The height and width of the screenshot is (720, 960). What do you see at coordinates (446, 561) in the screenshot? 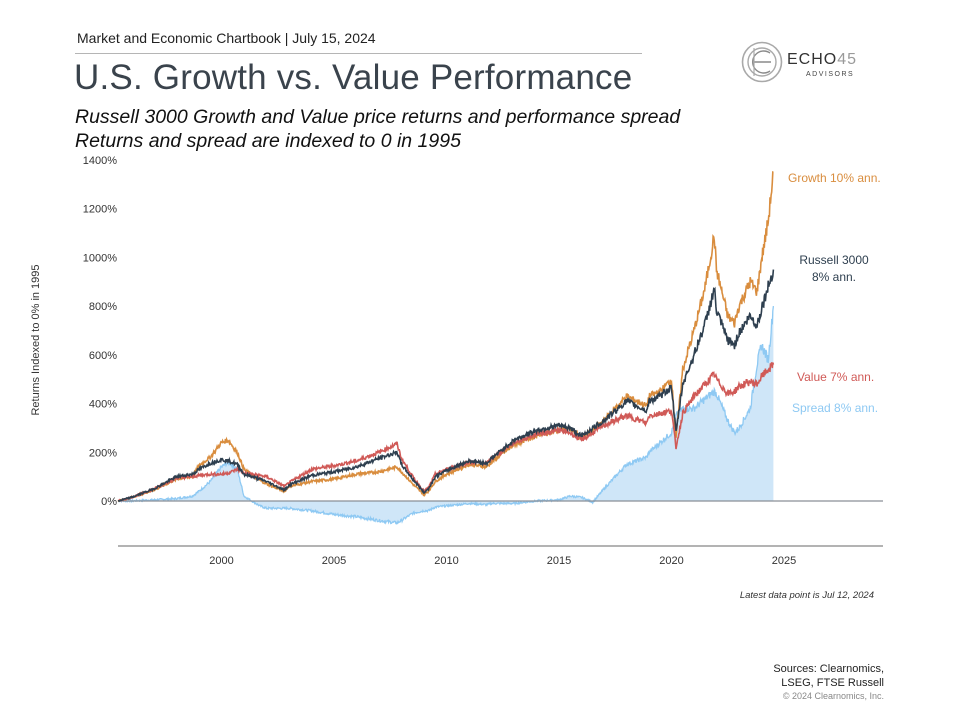
I see `x-tick-label: 2010` at bounding box center [446, 561].